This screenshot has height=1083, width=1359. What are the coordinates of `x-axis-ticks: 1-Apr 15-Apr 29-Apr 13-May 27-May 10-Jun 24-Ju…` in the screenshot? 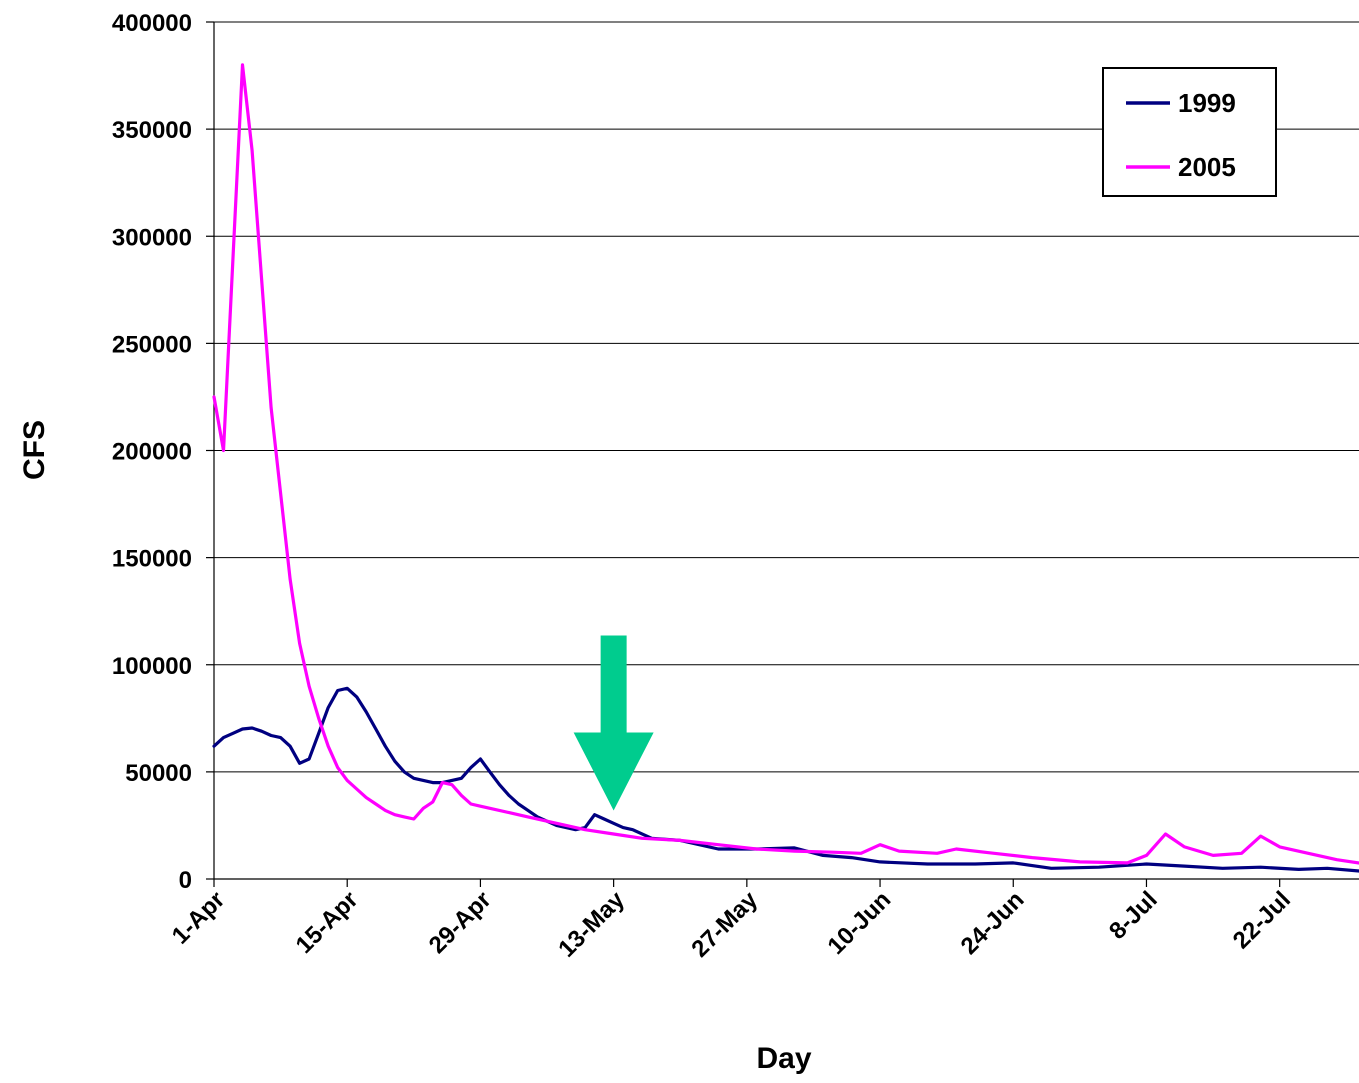 It's located at (731, 921).